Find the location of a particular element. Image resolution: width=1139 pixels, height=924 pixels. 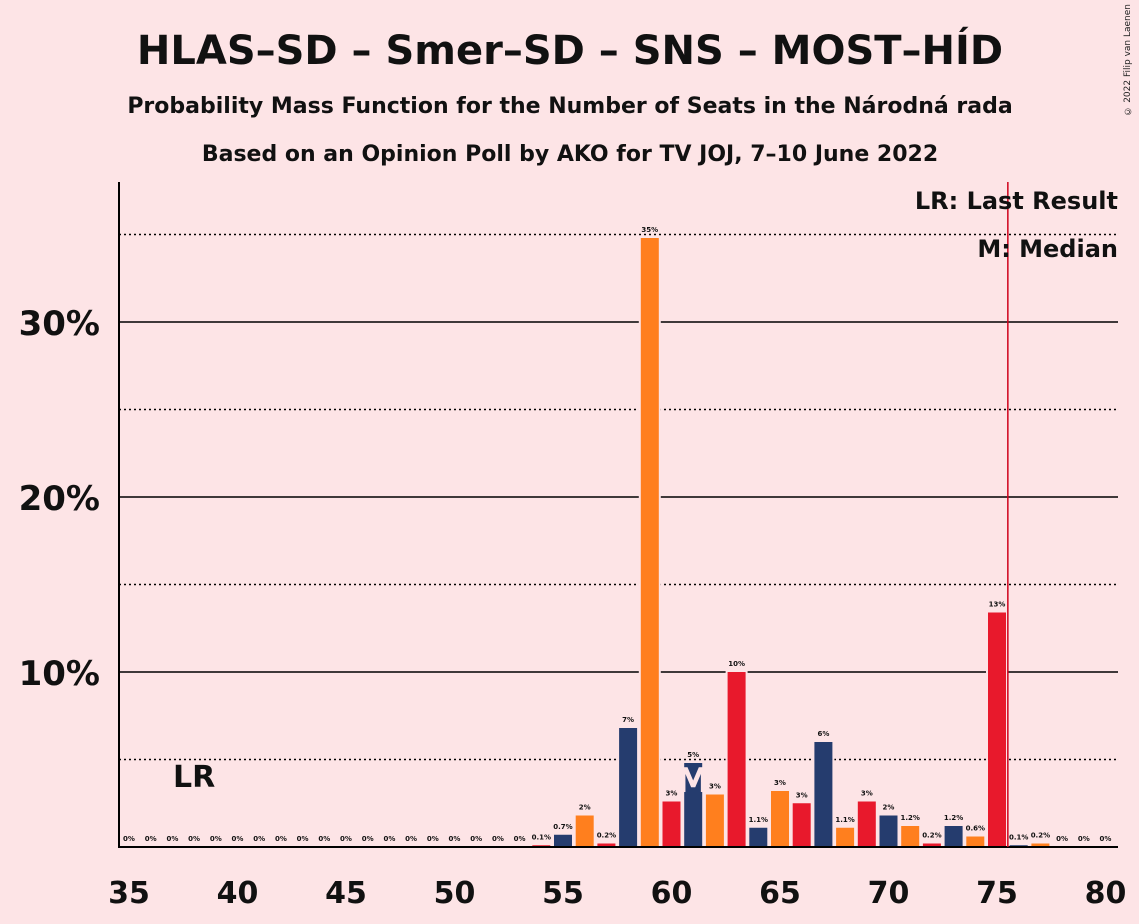

bar-data-label: 10% is located at coordinates (736, 664).